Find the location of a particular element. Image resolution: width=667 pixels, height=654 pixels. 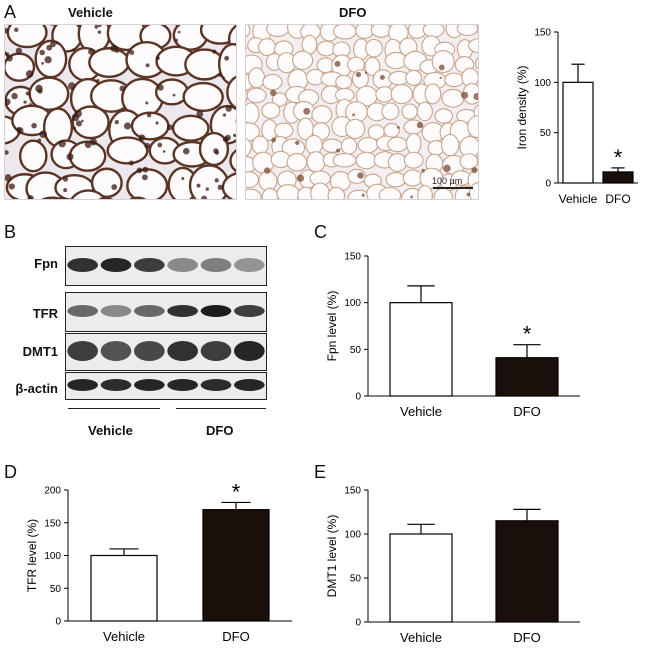

dmt1-level-chart: 0 50 100 150 DMT1 level (%) Vehicle DFO is located at coordinates (468, 566).